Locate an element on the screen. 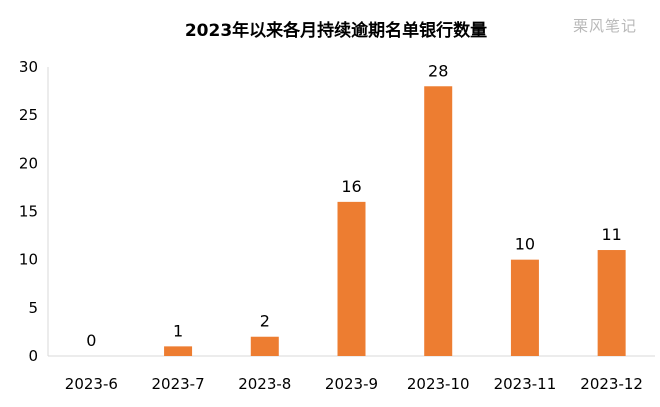 Image resolution: width=660 pixels, height=407 pixels. data-label-2023-10: 28 is located at coordinates (438, 70).